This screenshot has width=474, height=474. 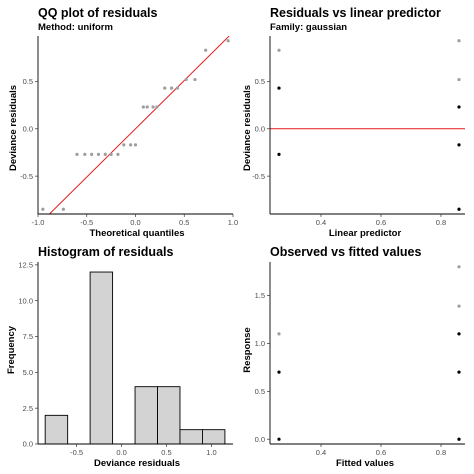 I want to click on residuals-x-label: Linear predictor, so click(x=365, y=233).